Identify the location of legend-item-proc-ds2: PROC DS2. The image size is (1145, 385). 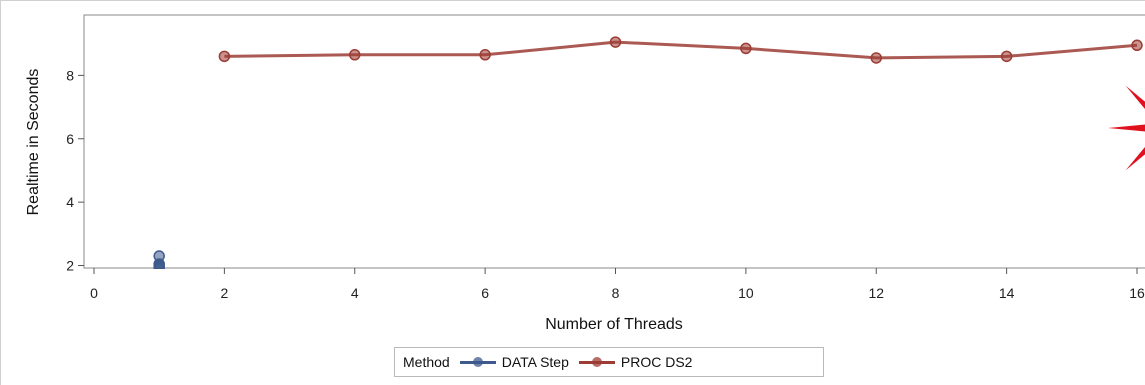
(635, 362).